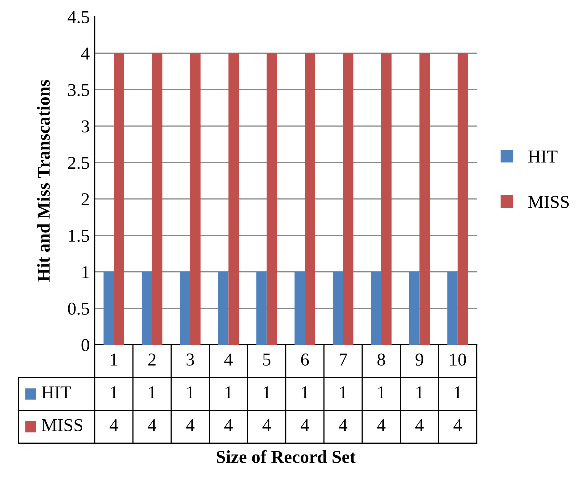 The height and width of the screenshot is (487, 581). Describe the element at coordinates (79, 17) in the screenshot. I see `y-tick-label: 4.5` at that location.